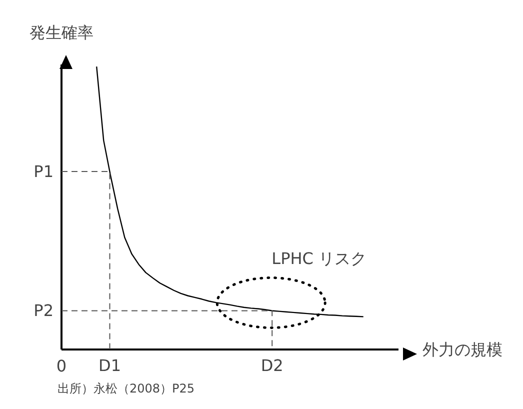  What do you see at coordinates (319, 258) in the screenshot?
I see `annotation: LPHC リスク` at bounding box center [319, 258].